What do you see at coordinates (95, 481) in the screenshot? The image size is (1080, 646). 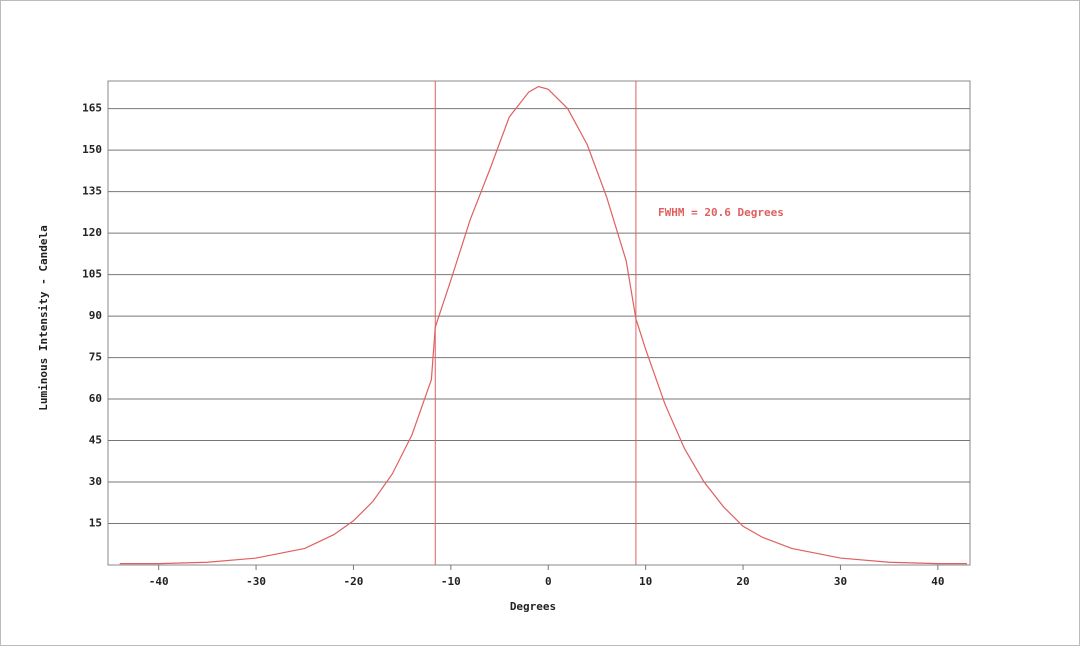 I see `y-tick-label: 30` at bounding box center [95, 481].